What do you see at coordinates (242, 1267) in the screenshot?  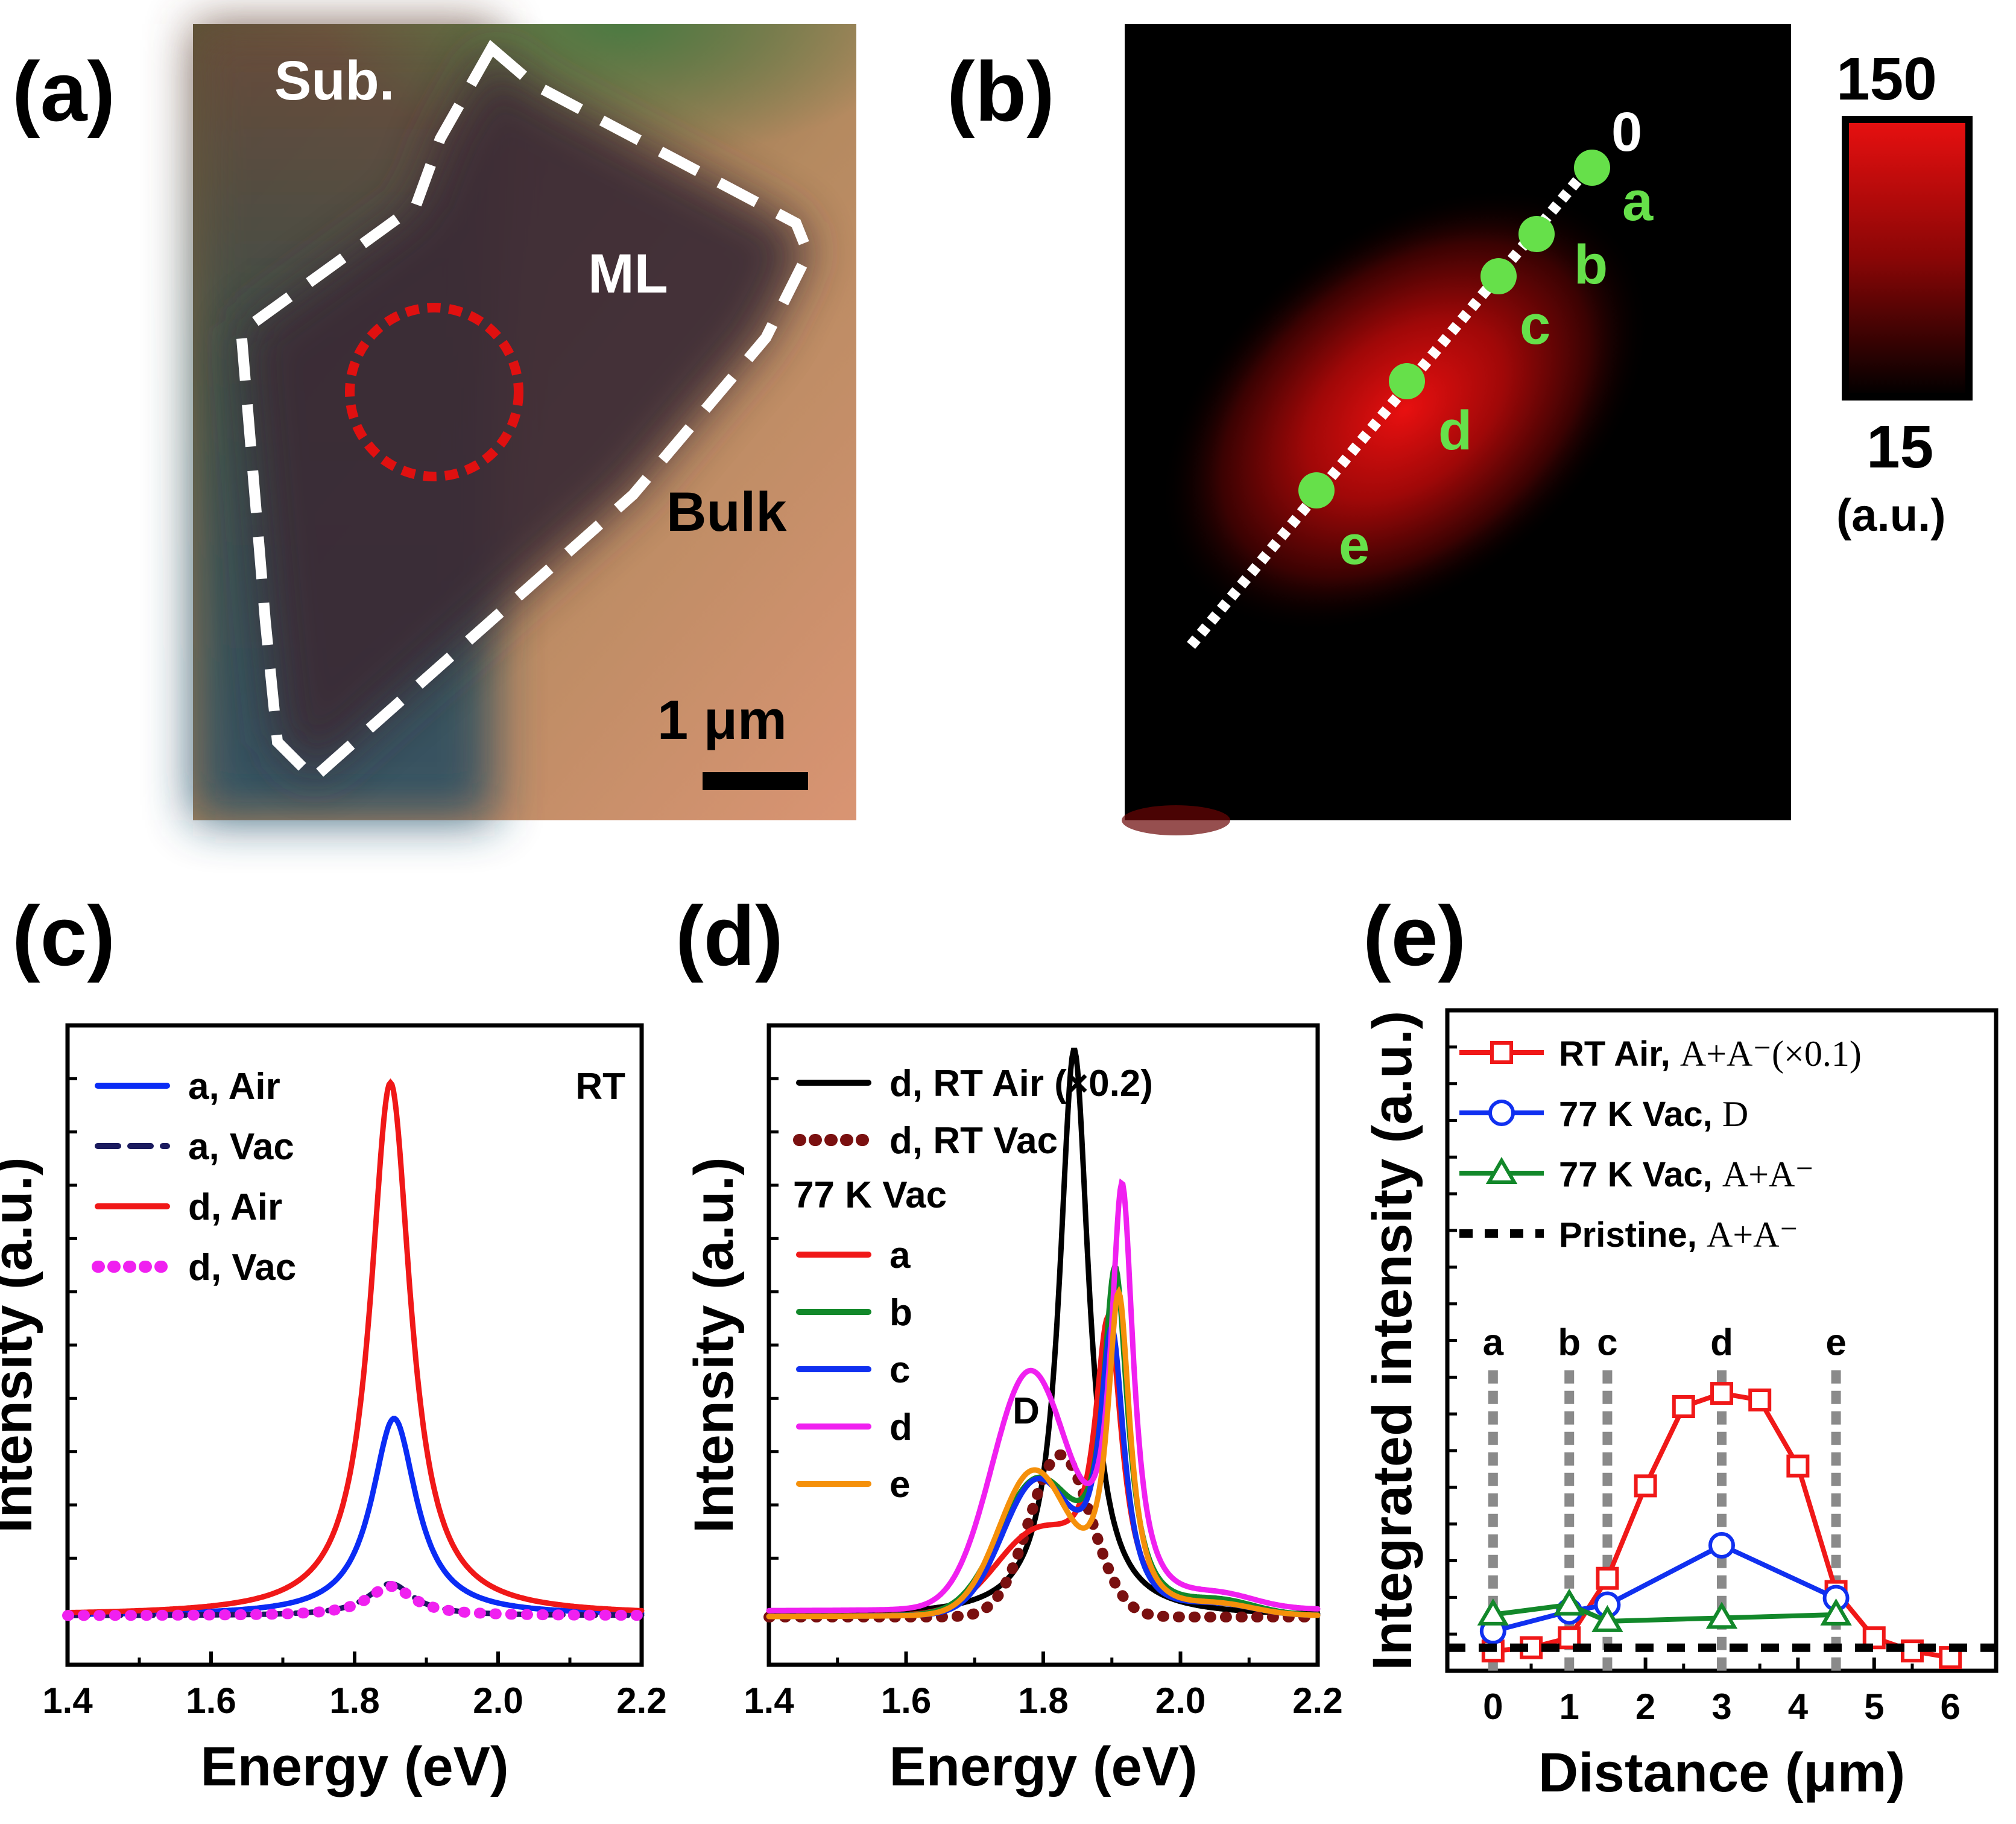 I see `legend-label-3: d, Vac` at bounding box center [242, 1267].